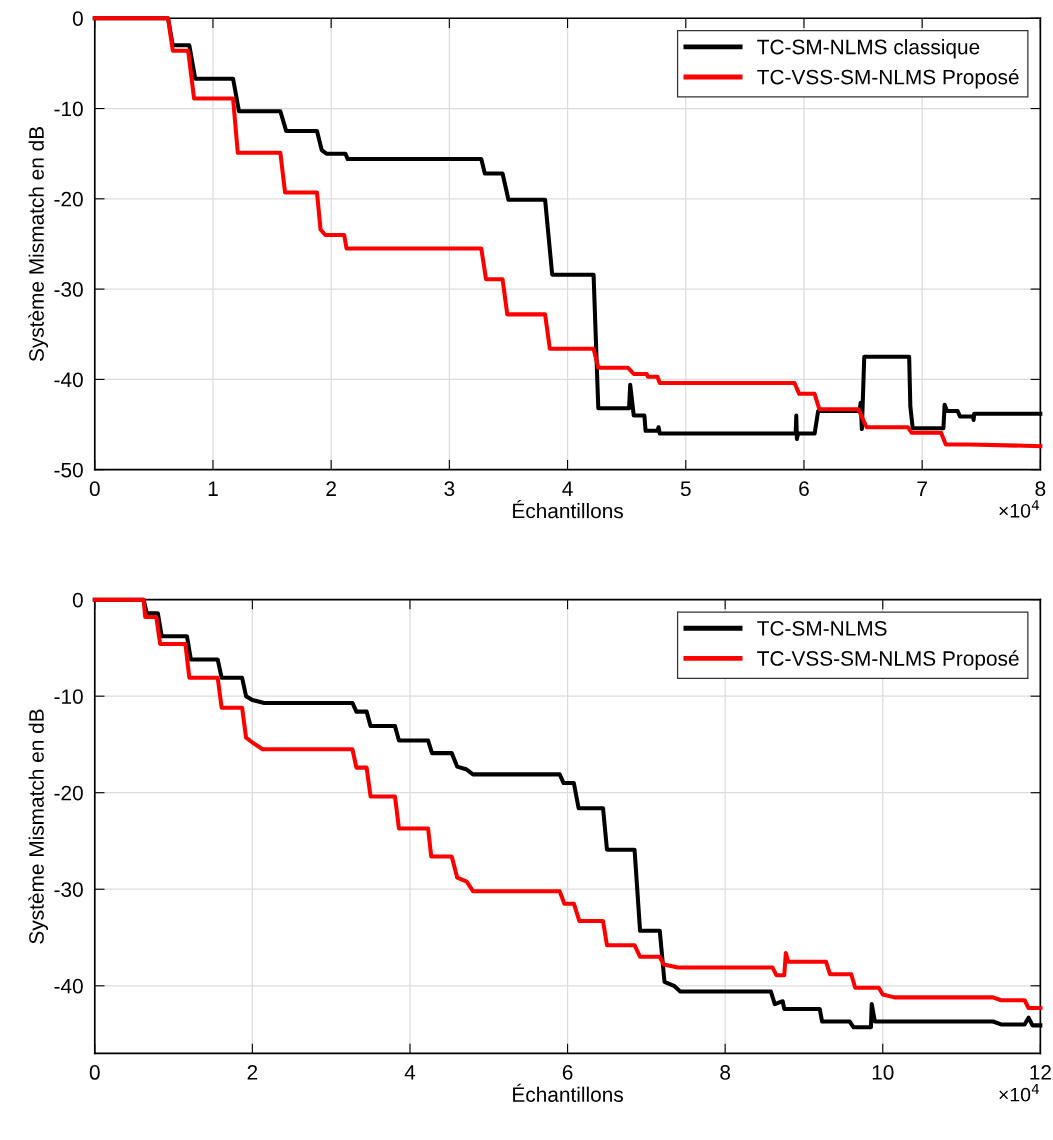 The width and height of the screenshot is (1053, 1140). Describe the element at coordinates (213, 488) in the screenshot. I see `x-tick-label: 1` at that location.